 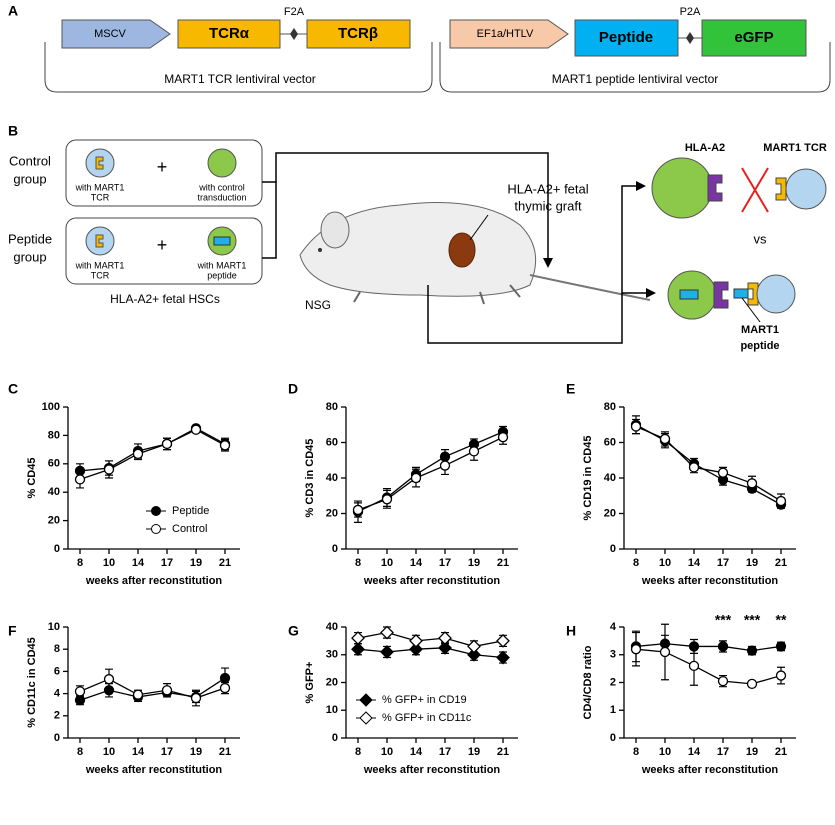 What do you see at coordinates (635, 67) in the screenshot?
I see `vector-bracket` at bounding box center [635, 67].